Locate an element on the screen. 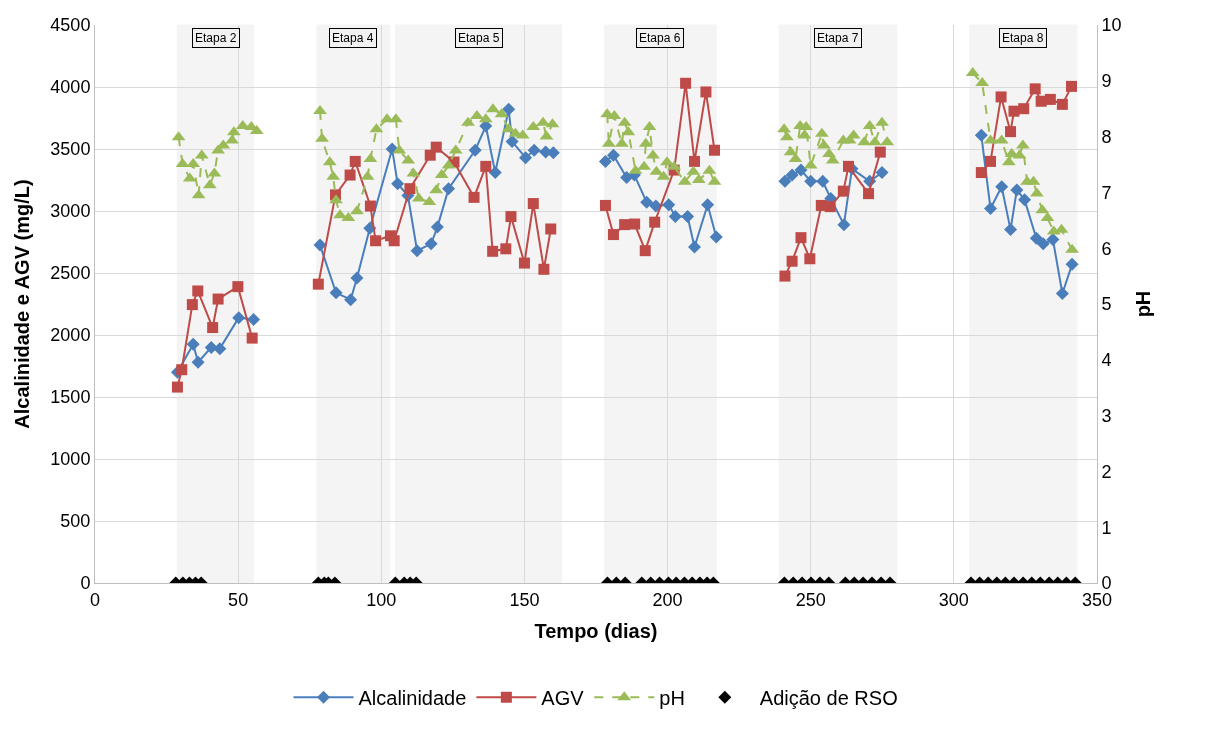 The image size is (1207, 729). y2-tick-label: 7 is located at coordinates (1106, 192).